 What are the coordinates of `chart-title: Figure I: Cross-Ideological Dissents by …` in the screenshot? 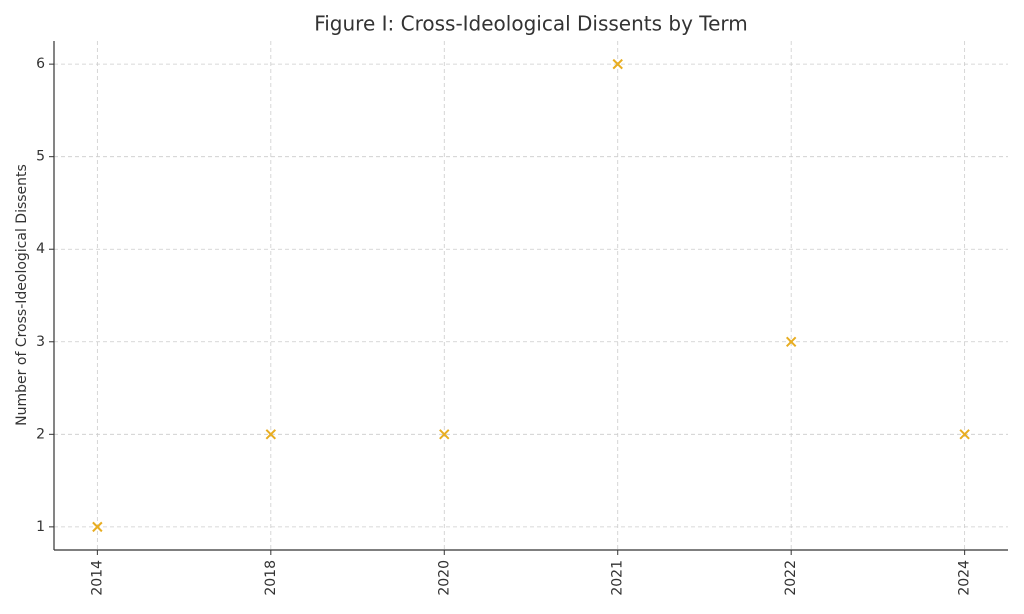 It's located at (531, 24).